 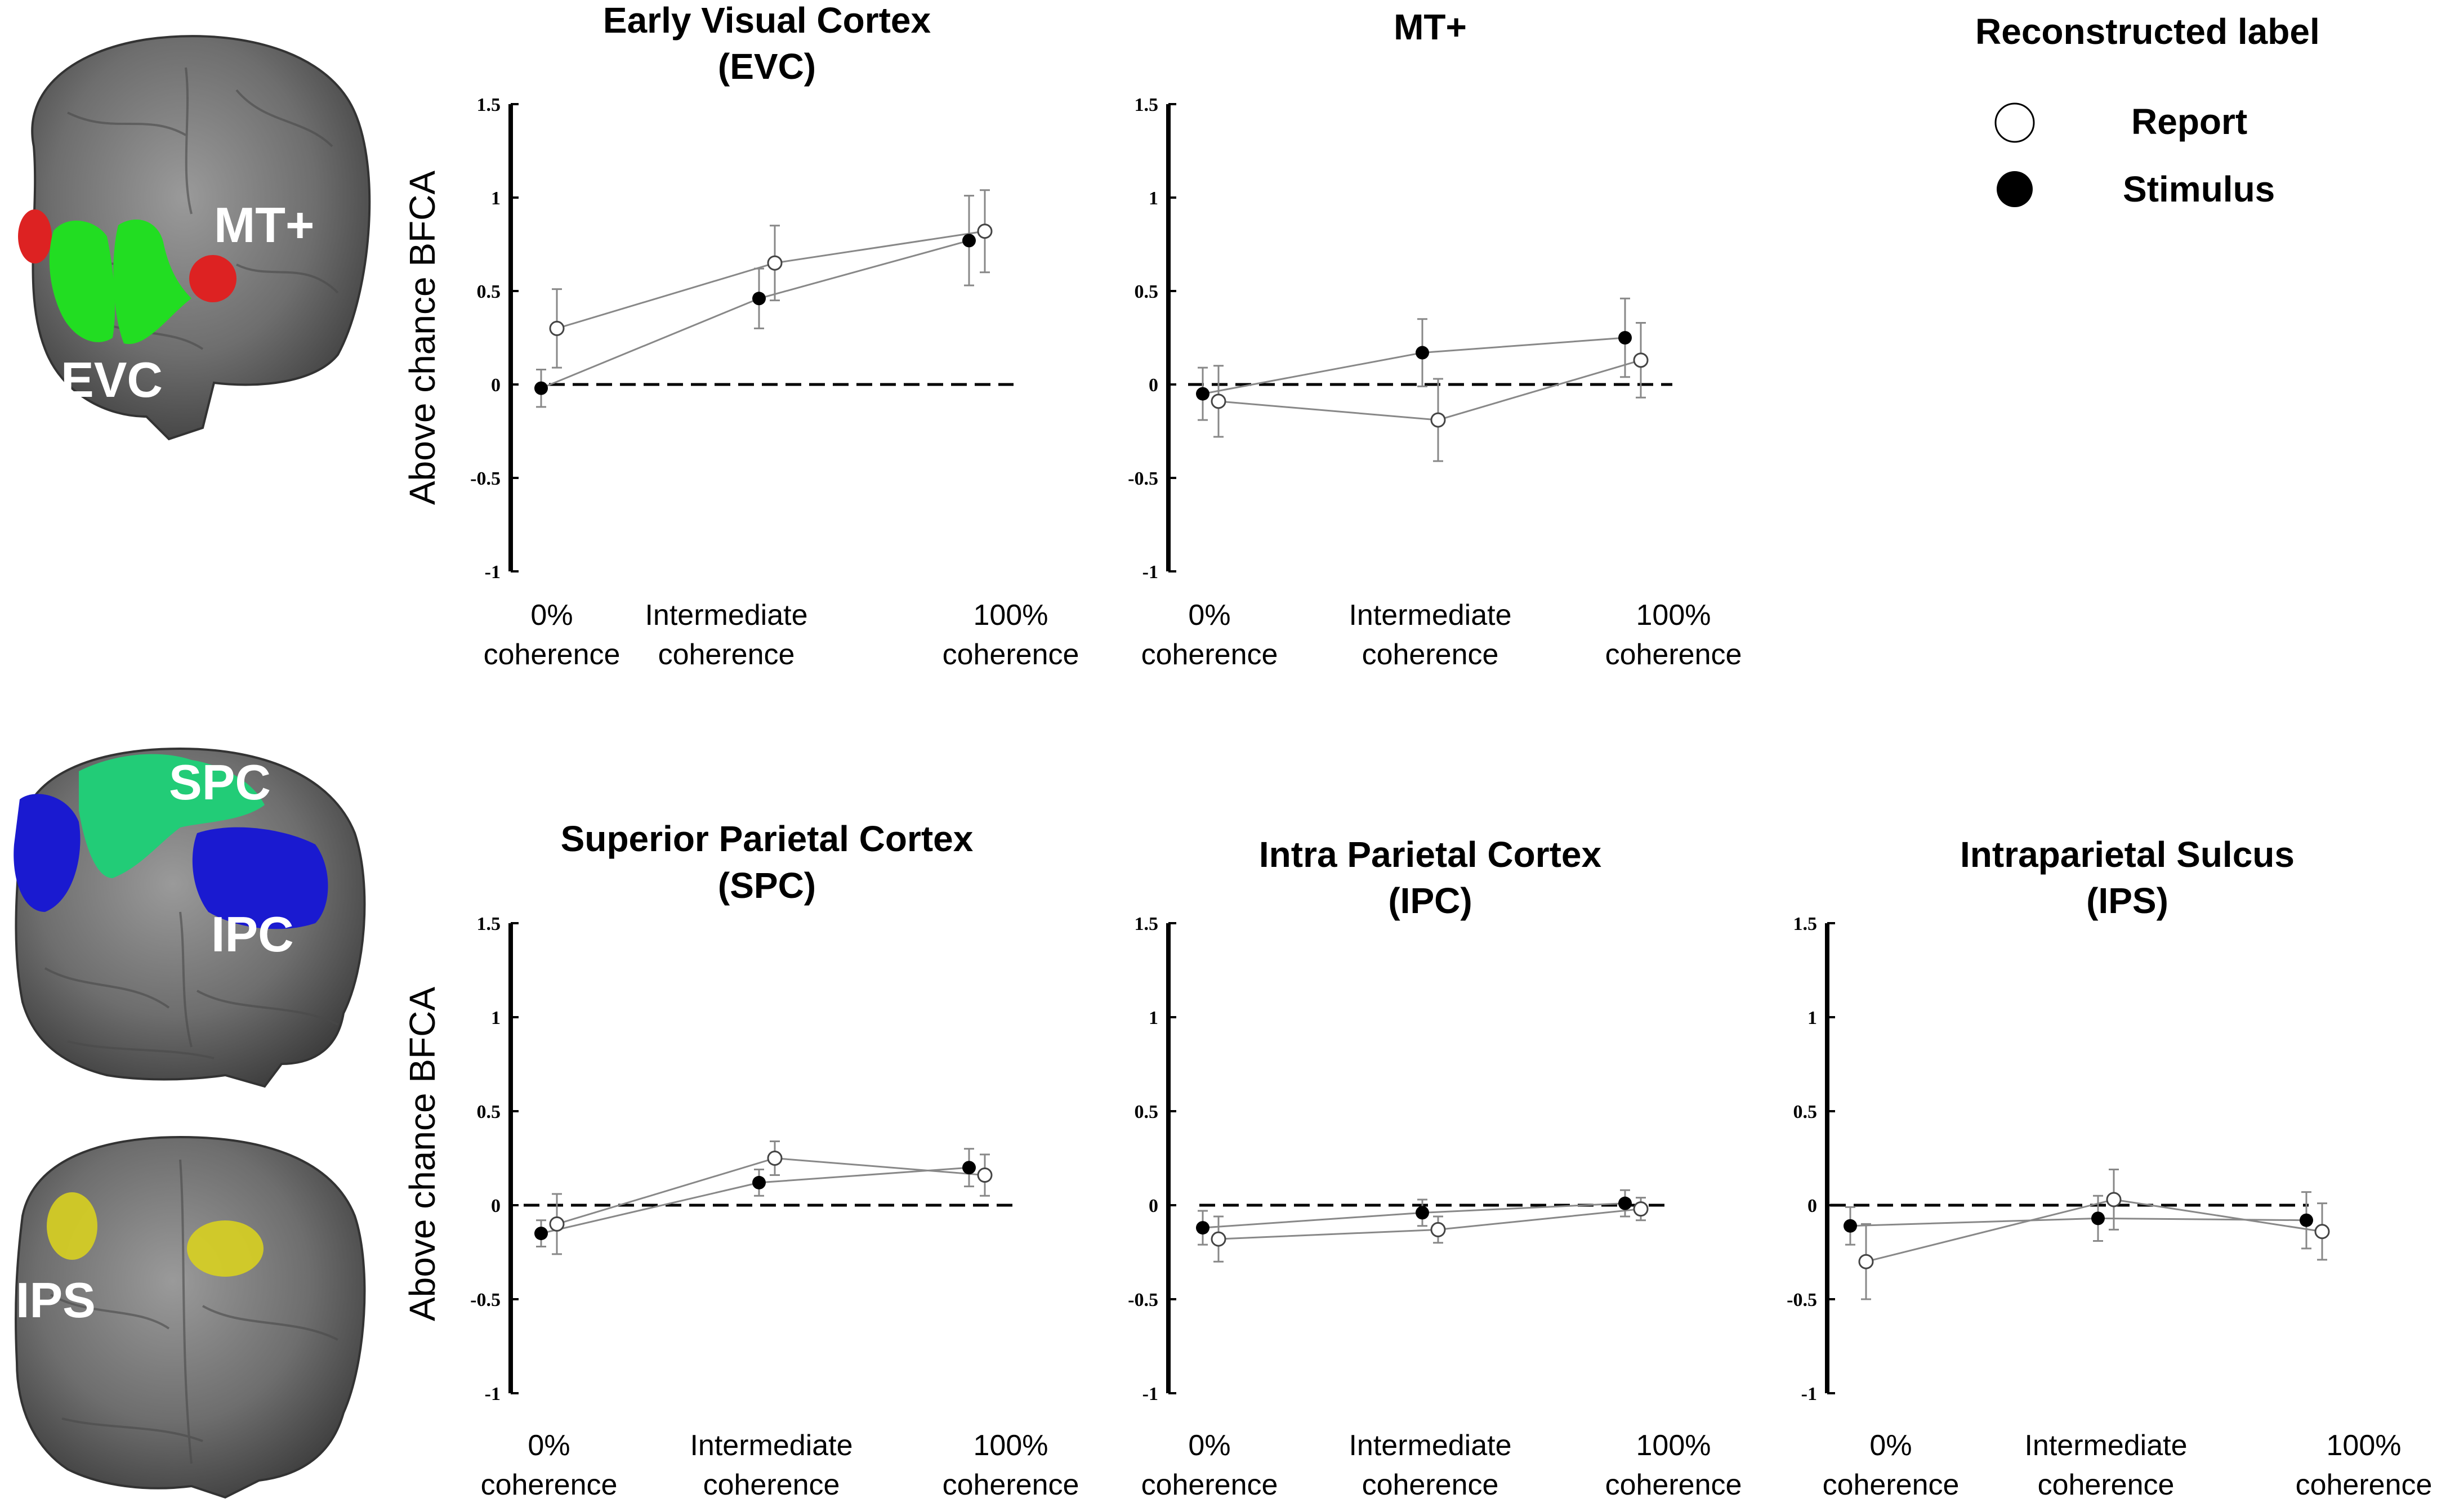 I want to click on legend: Reconstructed label Report Stimulus, so click(x=2147, y=110).